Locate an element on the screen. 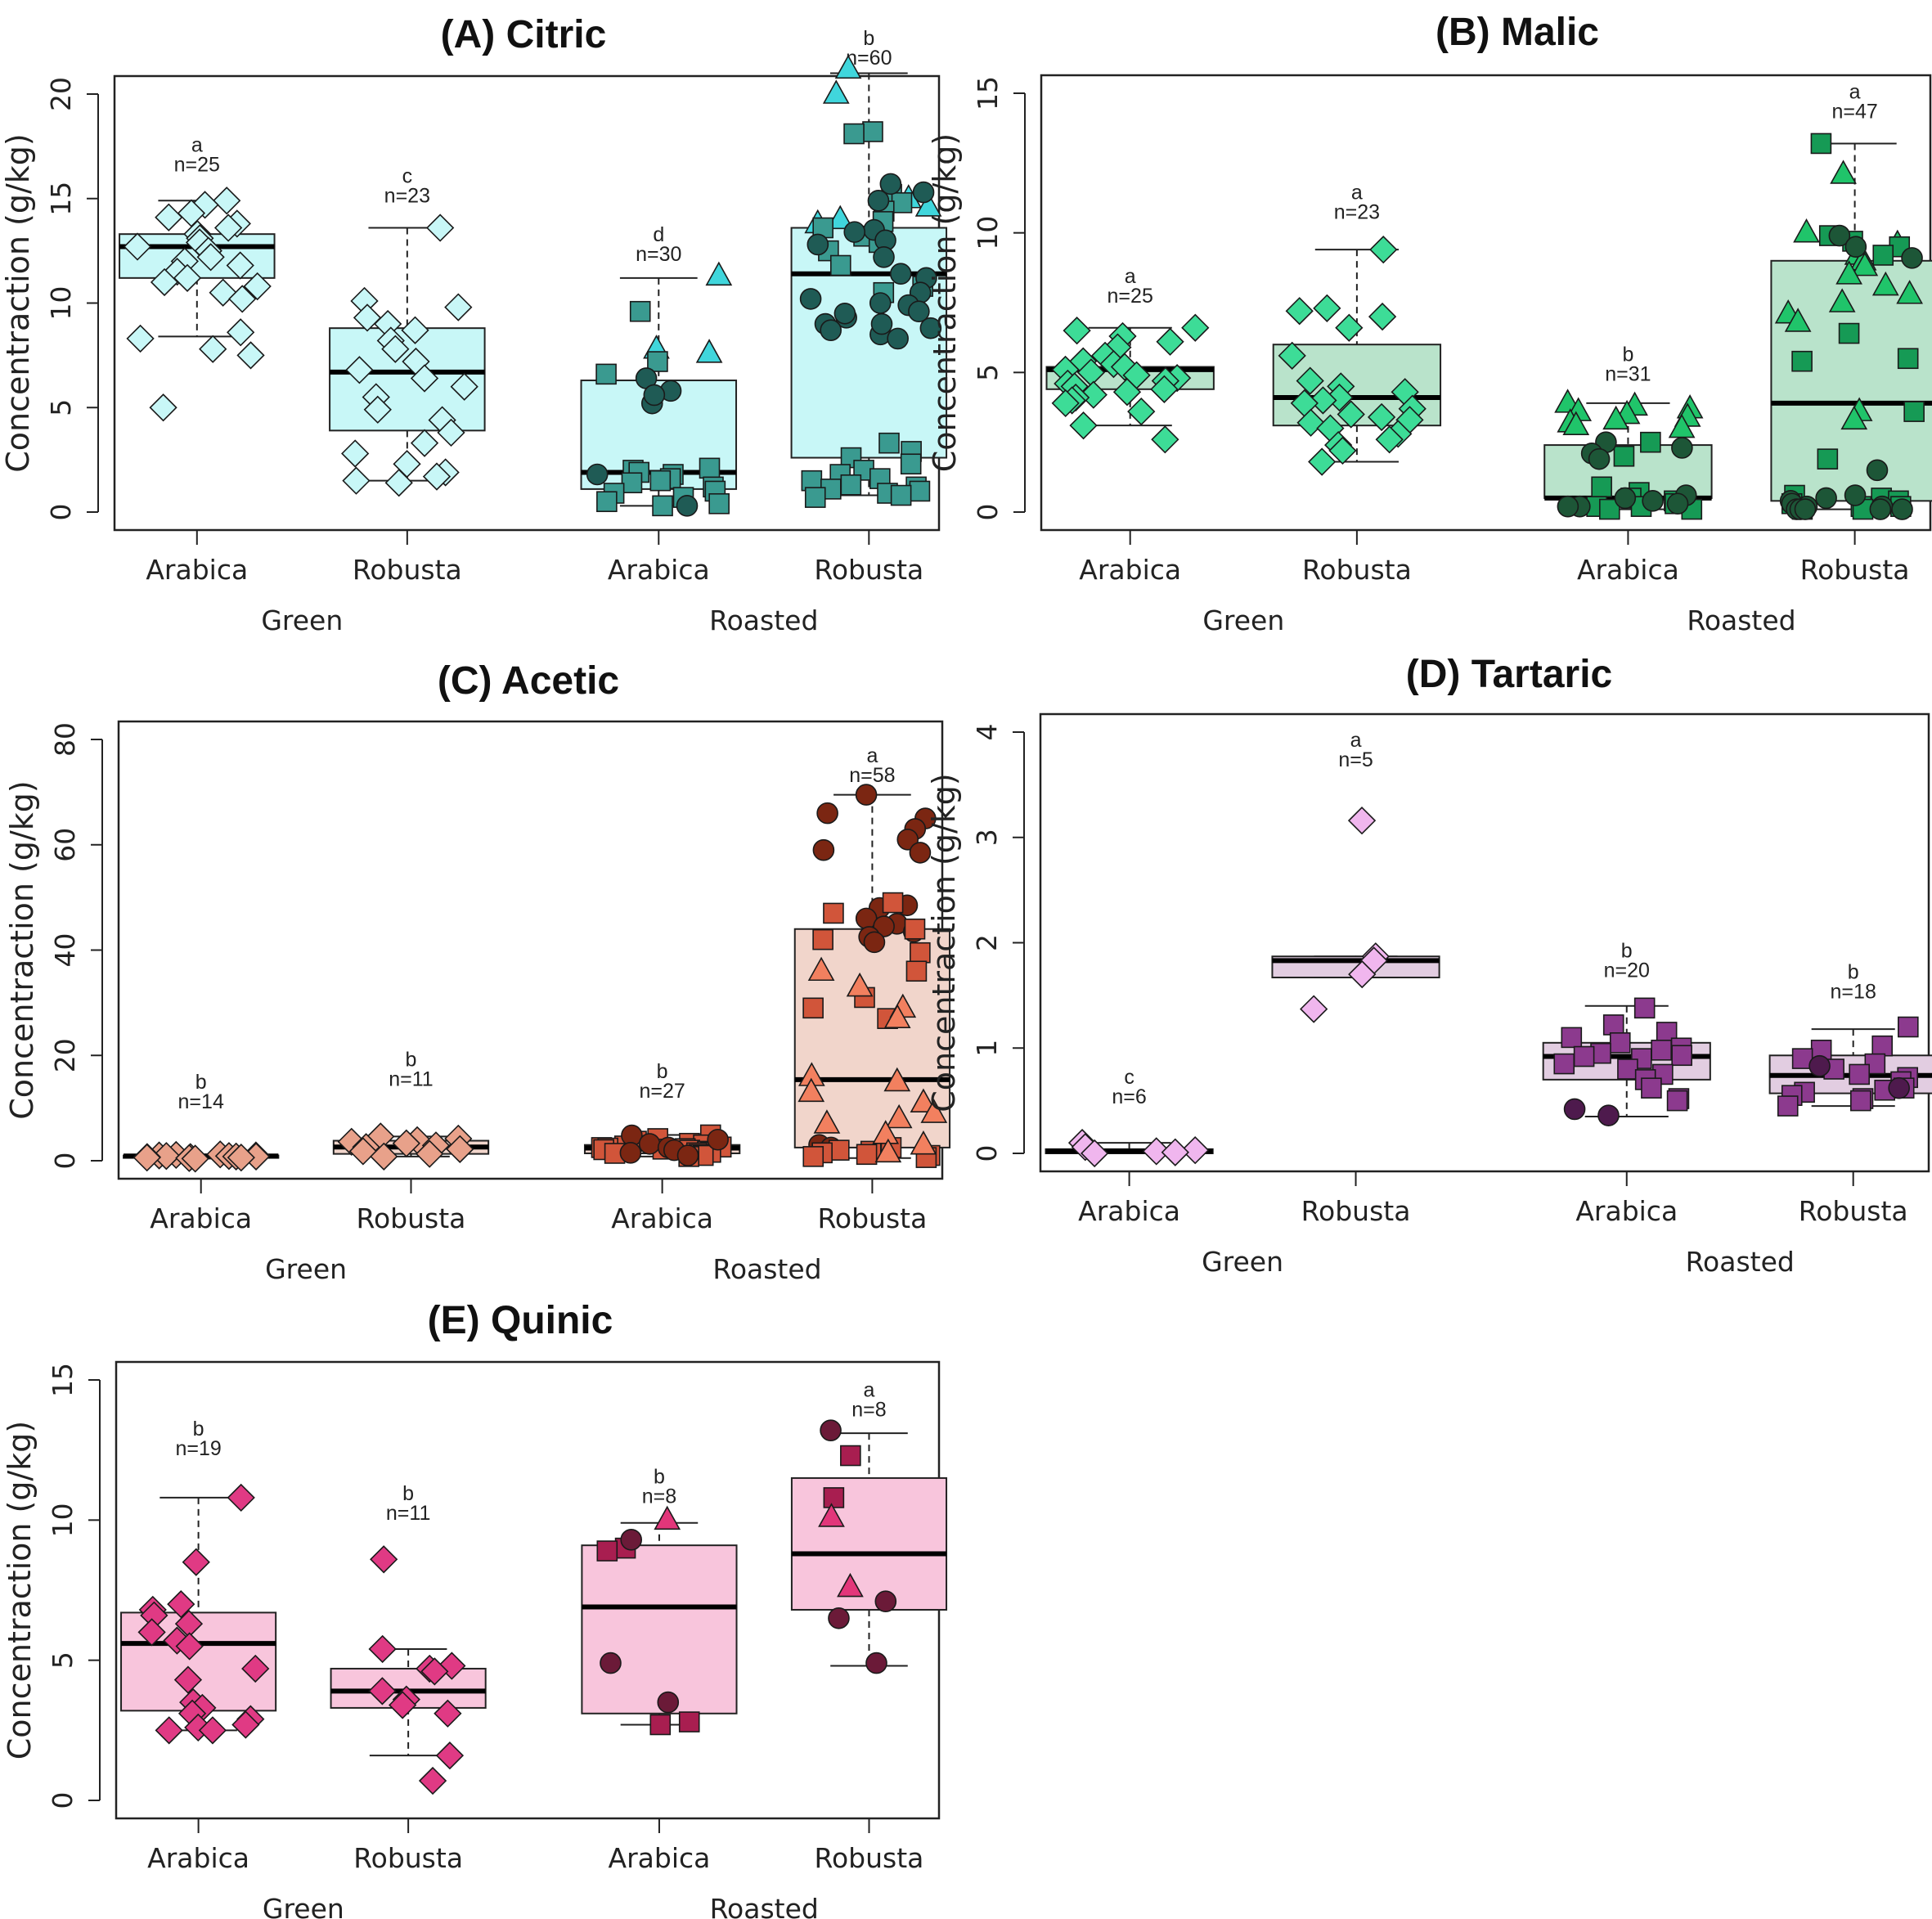 Image resolution: width=1932 pixels, height=1919 pixels. panel-title: (B) Malic is located at coordinates (1518, 32).